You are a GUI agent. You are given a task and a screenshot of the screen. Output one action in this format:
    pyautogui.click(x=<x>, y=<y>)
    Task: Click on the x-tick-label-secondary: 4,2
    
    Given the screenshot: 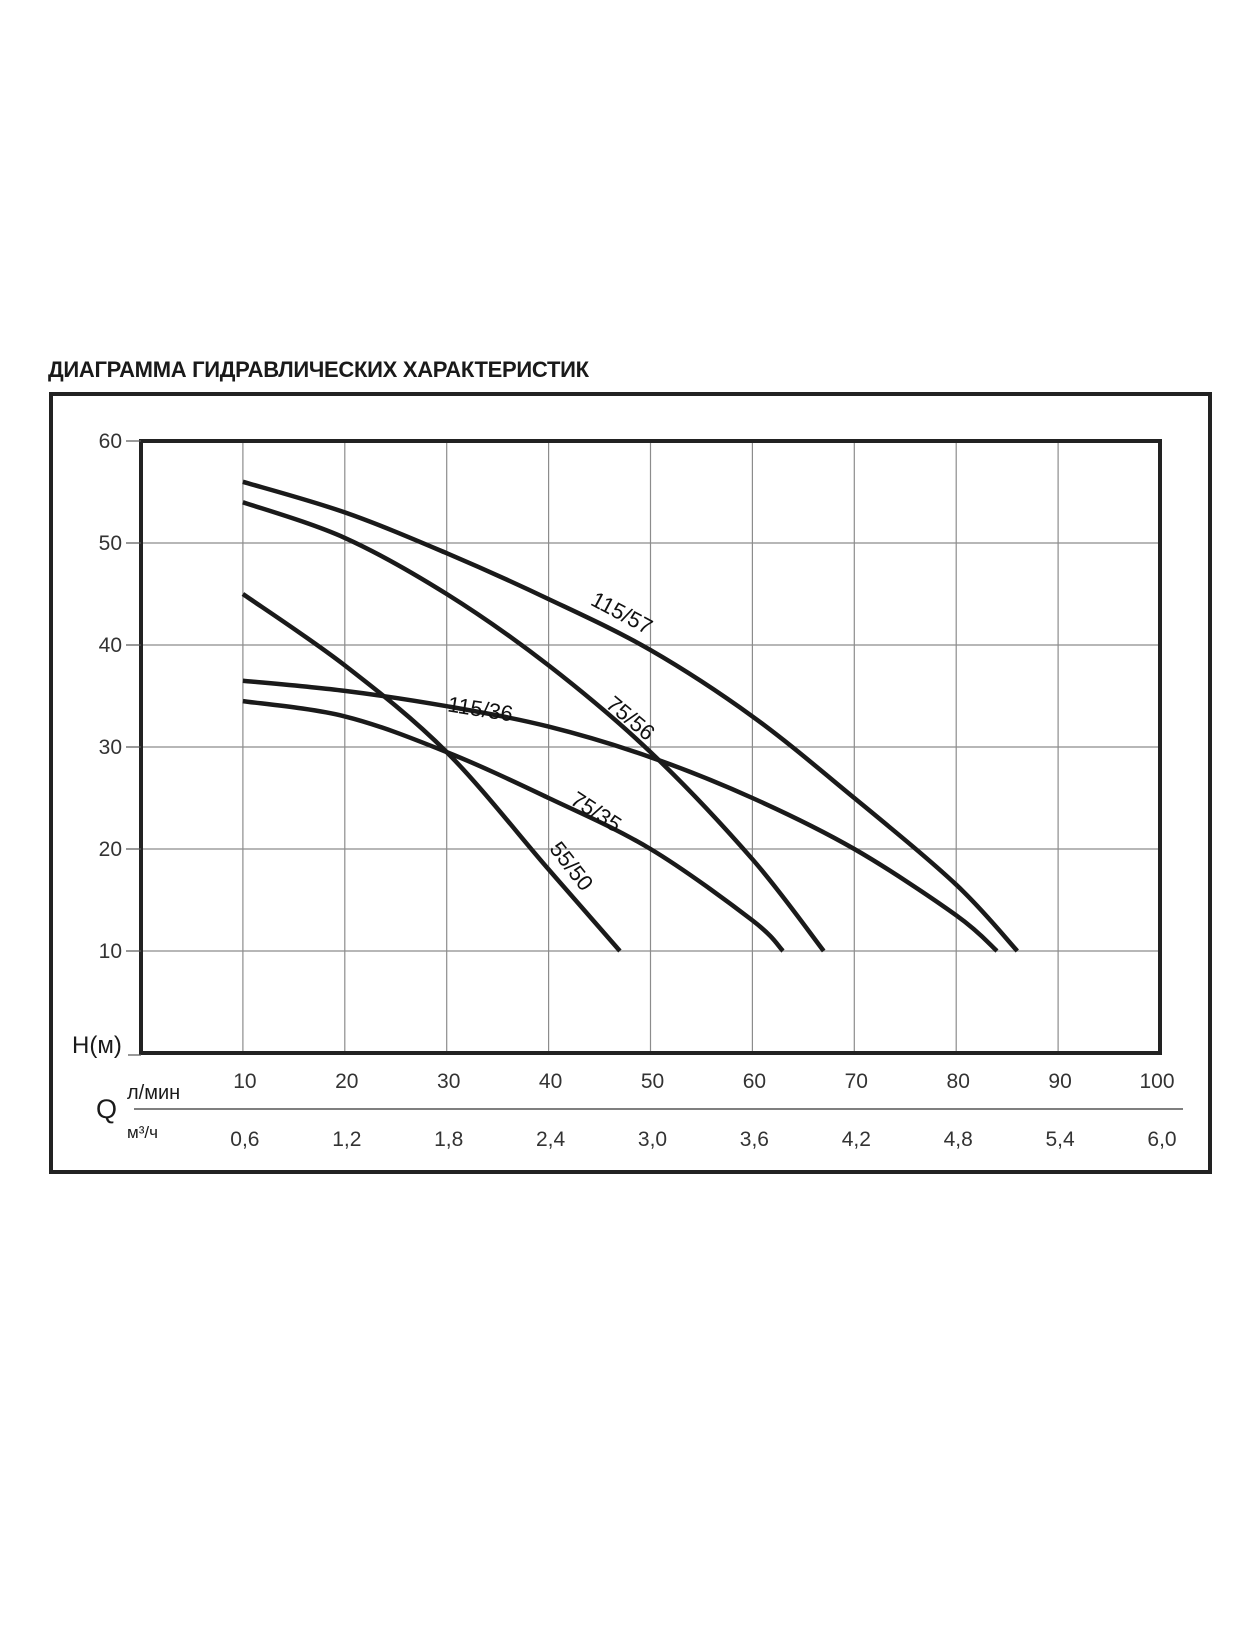 What is the action you would take?
    pyautogui.click(x=856, y=1139)
    